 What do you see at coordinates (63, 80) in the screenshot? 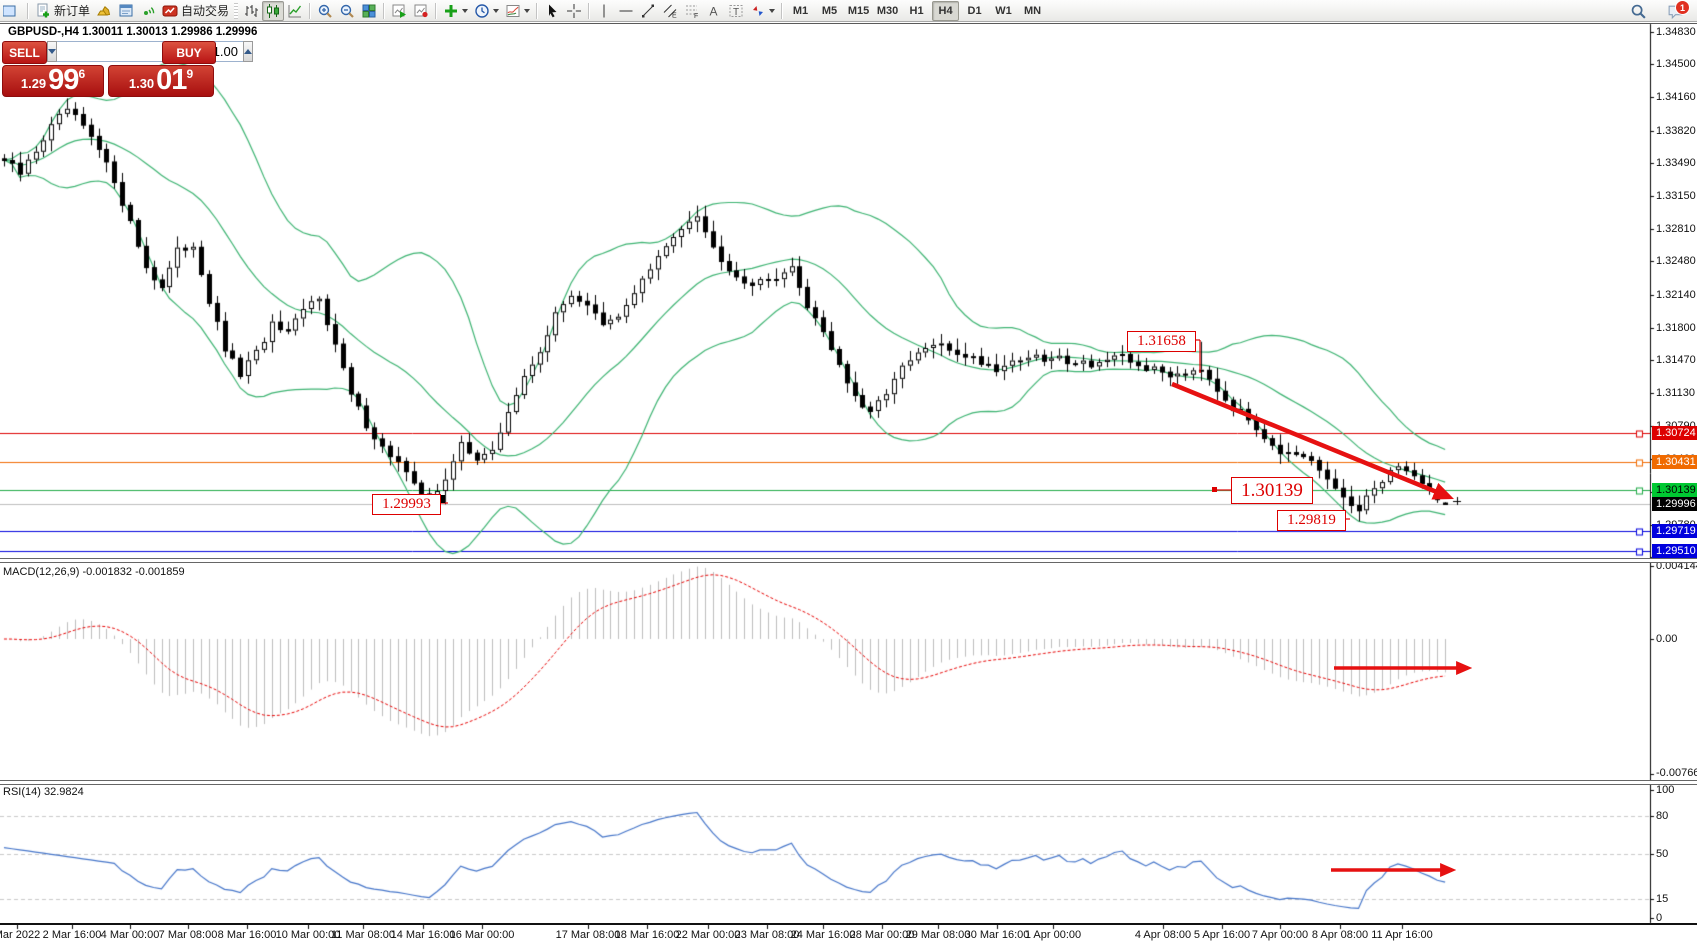
I see `sell-price-pips: 99` at bounding box center [63, 80].